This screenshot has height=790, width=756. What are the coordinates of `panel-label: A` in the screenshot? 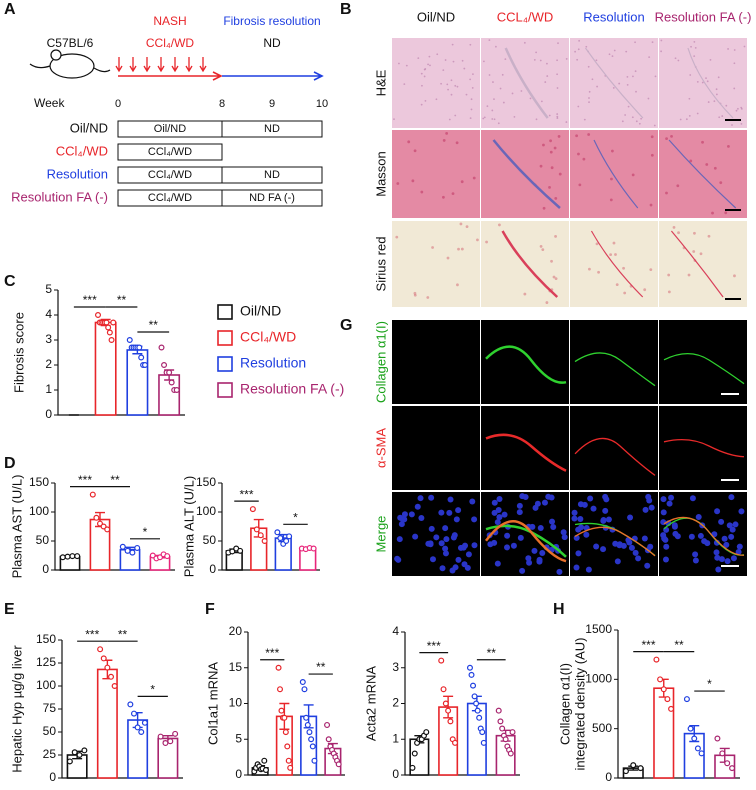 It's located at (10, 9).